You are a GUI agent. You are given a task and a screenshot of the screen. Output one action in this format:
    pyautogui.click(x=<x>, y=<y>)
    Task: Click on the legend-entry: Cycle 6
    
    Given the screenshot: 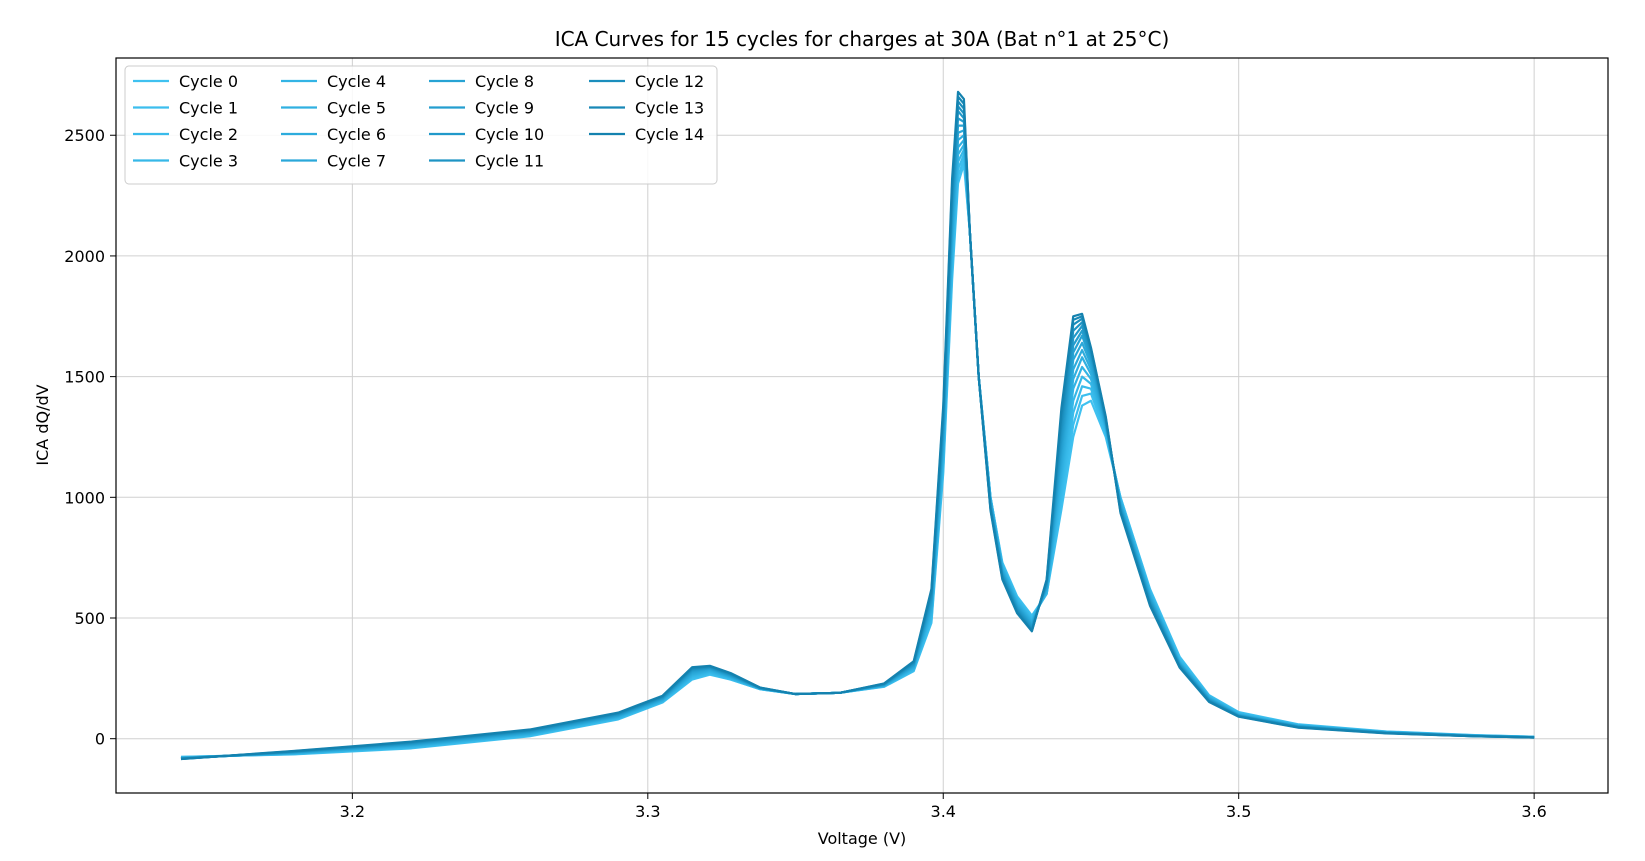 What is the action you would take?
    pyautogui.click(x=356, y=134)
    